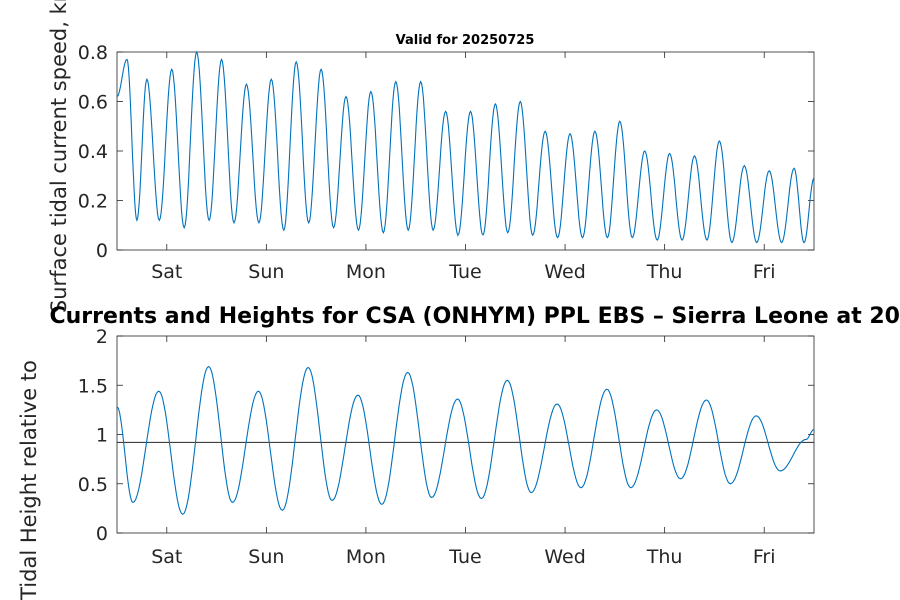 The image size is (900, 600). What do you see at coordinates (102, 337) in the screenshot?
I see `tidal-height-y-tick-label: 2` at bounding box center [102, 337].